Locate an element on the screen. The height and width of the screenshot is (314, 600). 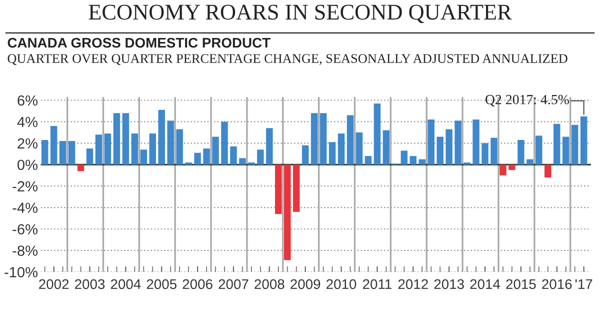
x-tick-label: 2013 is located at coordinates (449, 284).